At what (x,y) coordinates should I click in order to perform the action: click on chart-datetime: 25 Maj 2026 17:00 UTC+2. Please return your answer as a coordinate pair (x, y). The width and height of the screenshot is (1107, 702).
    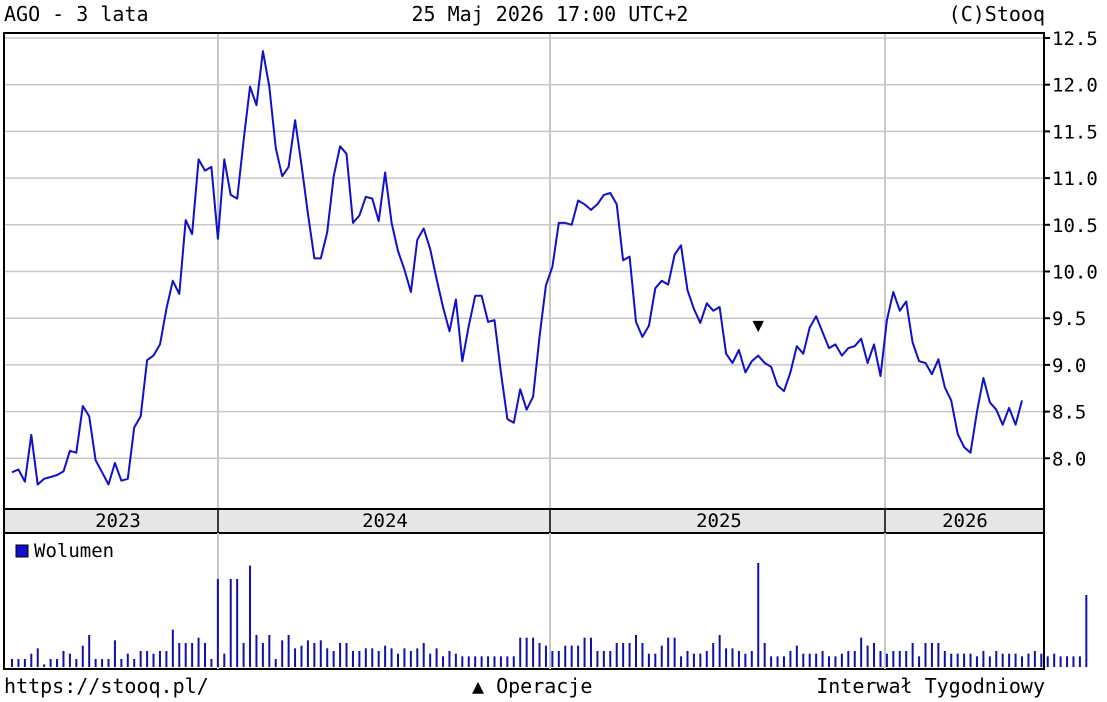
    Looking at the image, I should click on (550, 14).